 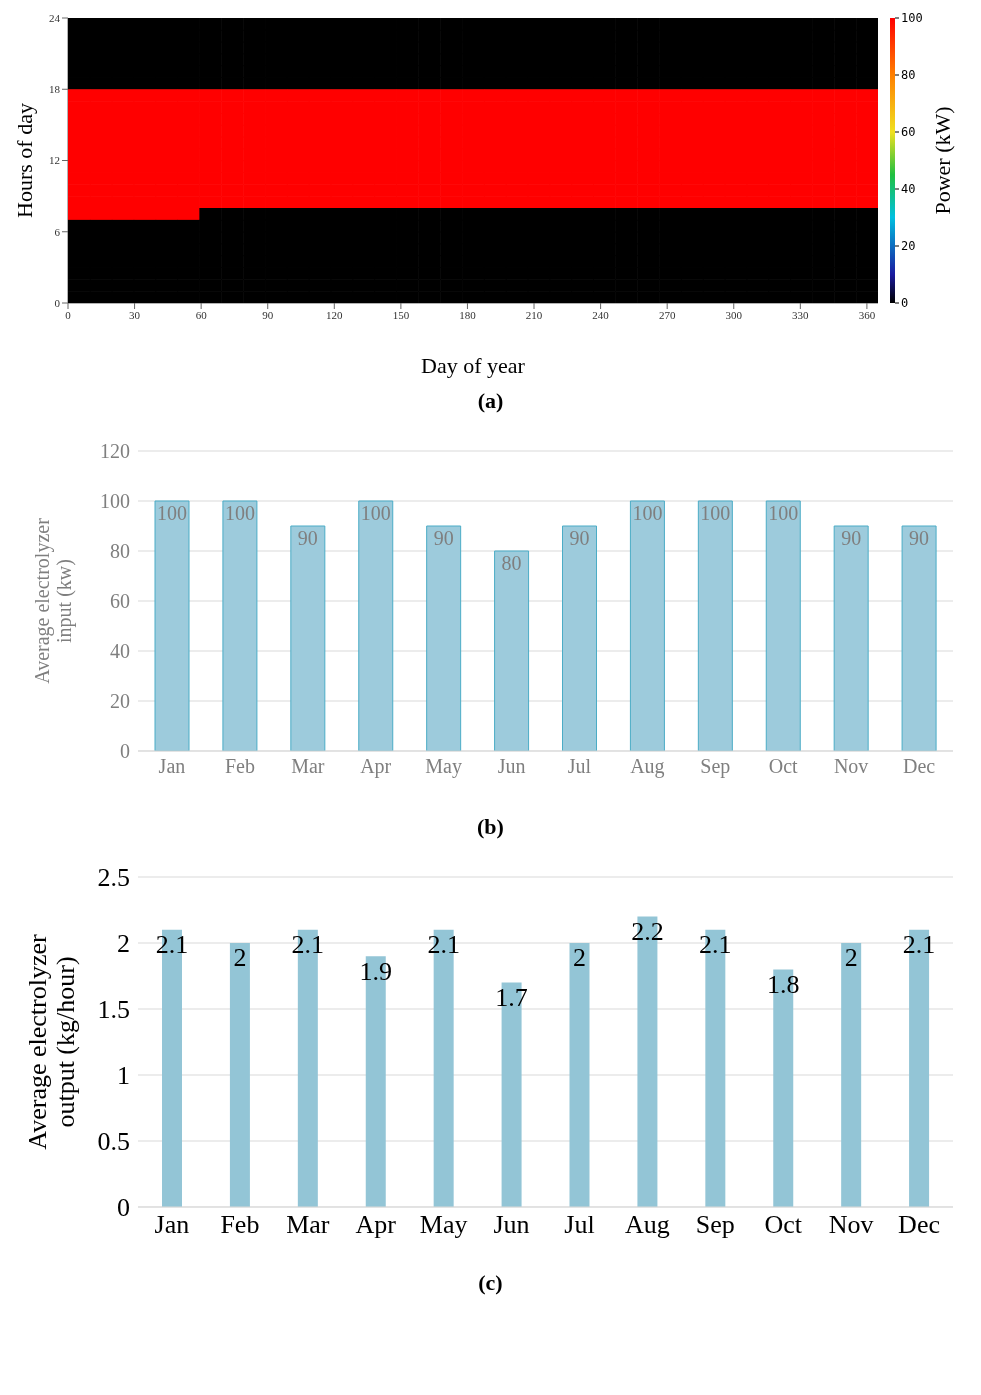 I want to click on data-label: 2.2, so click(x=647, y=932).